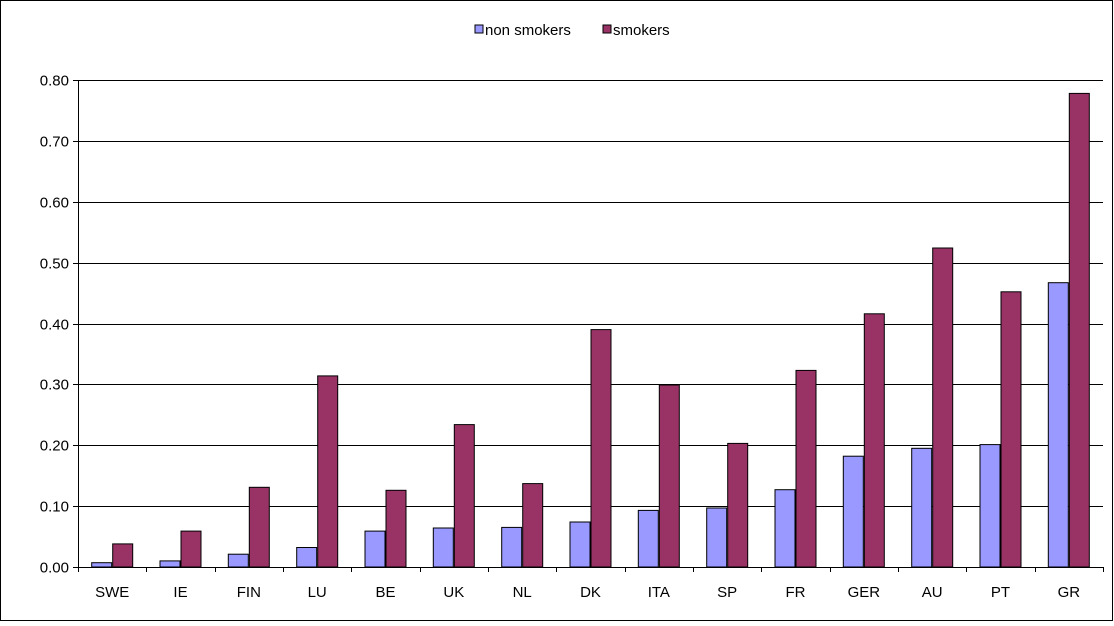 The image size is (1114, 626). I want to click on bar-smokers-fr, so click(806, 468).